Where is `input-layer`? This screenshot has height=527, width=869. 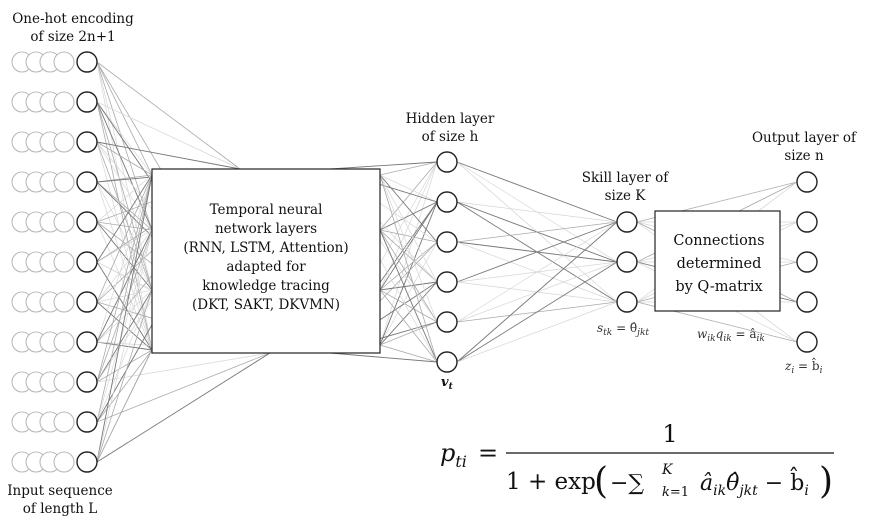
input-layer is located at coordinates (54, 262).